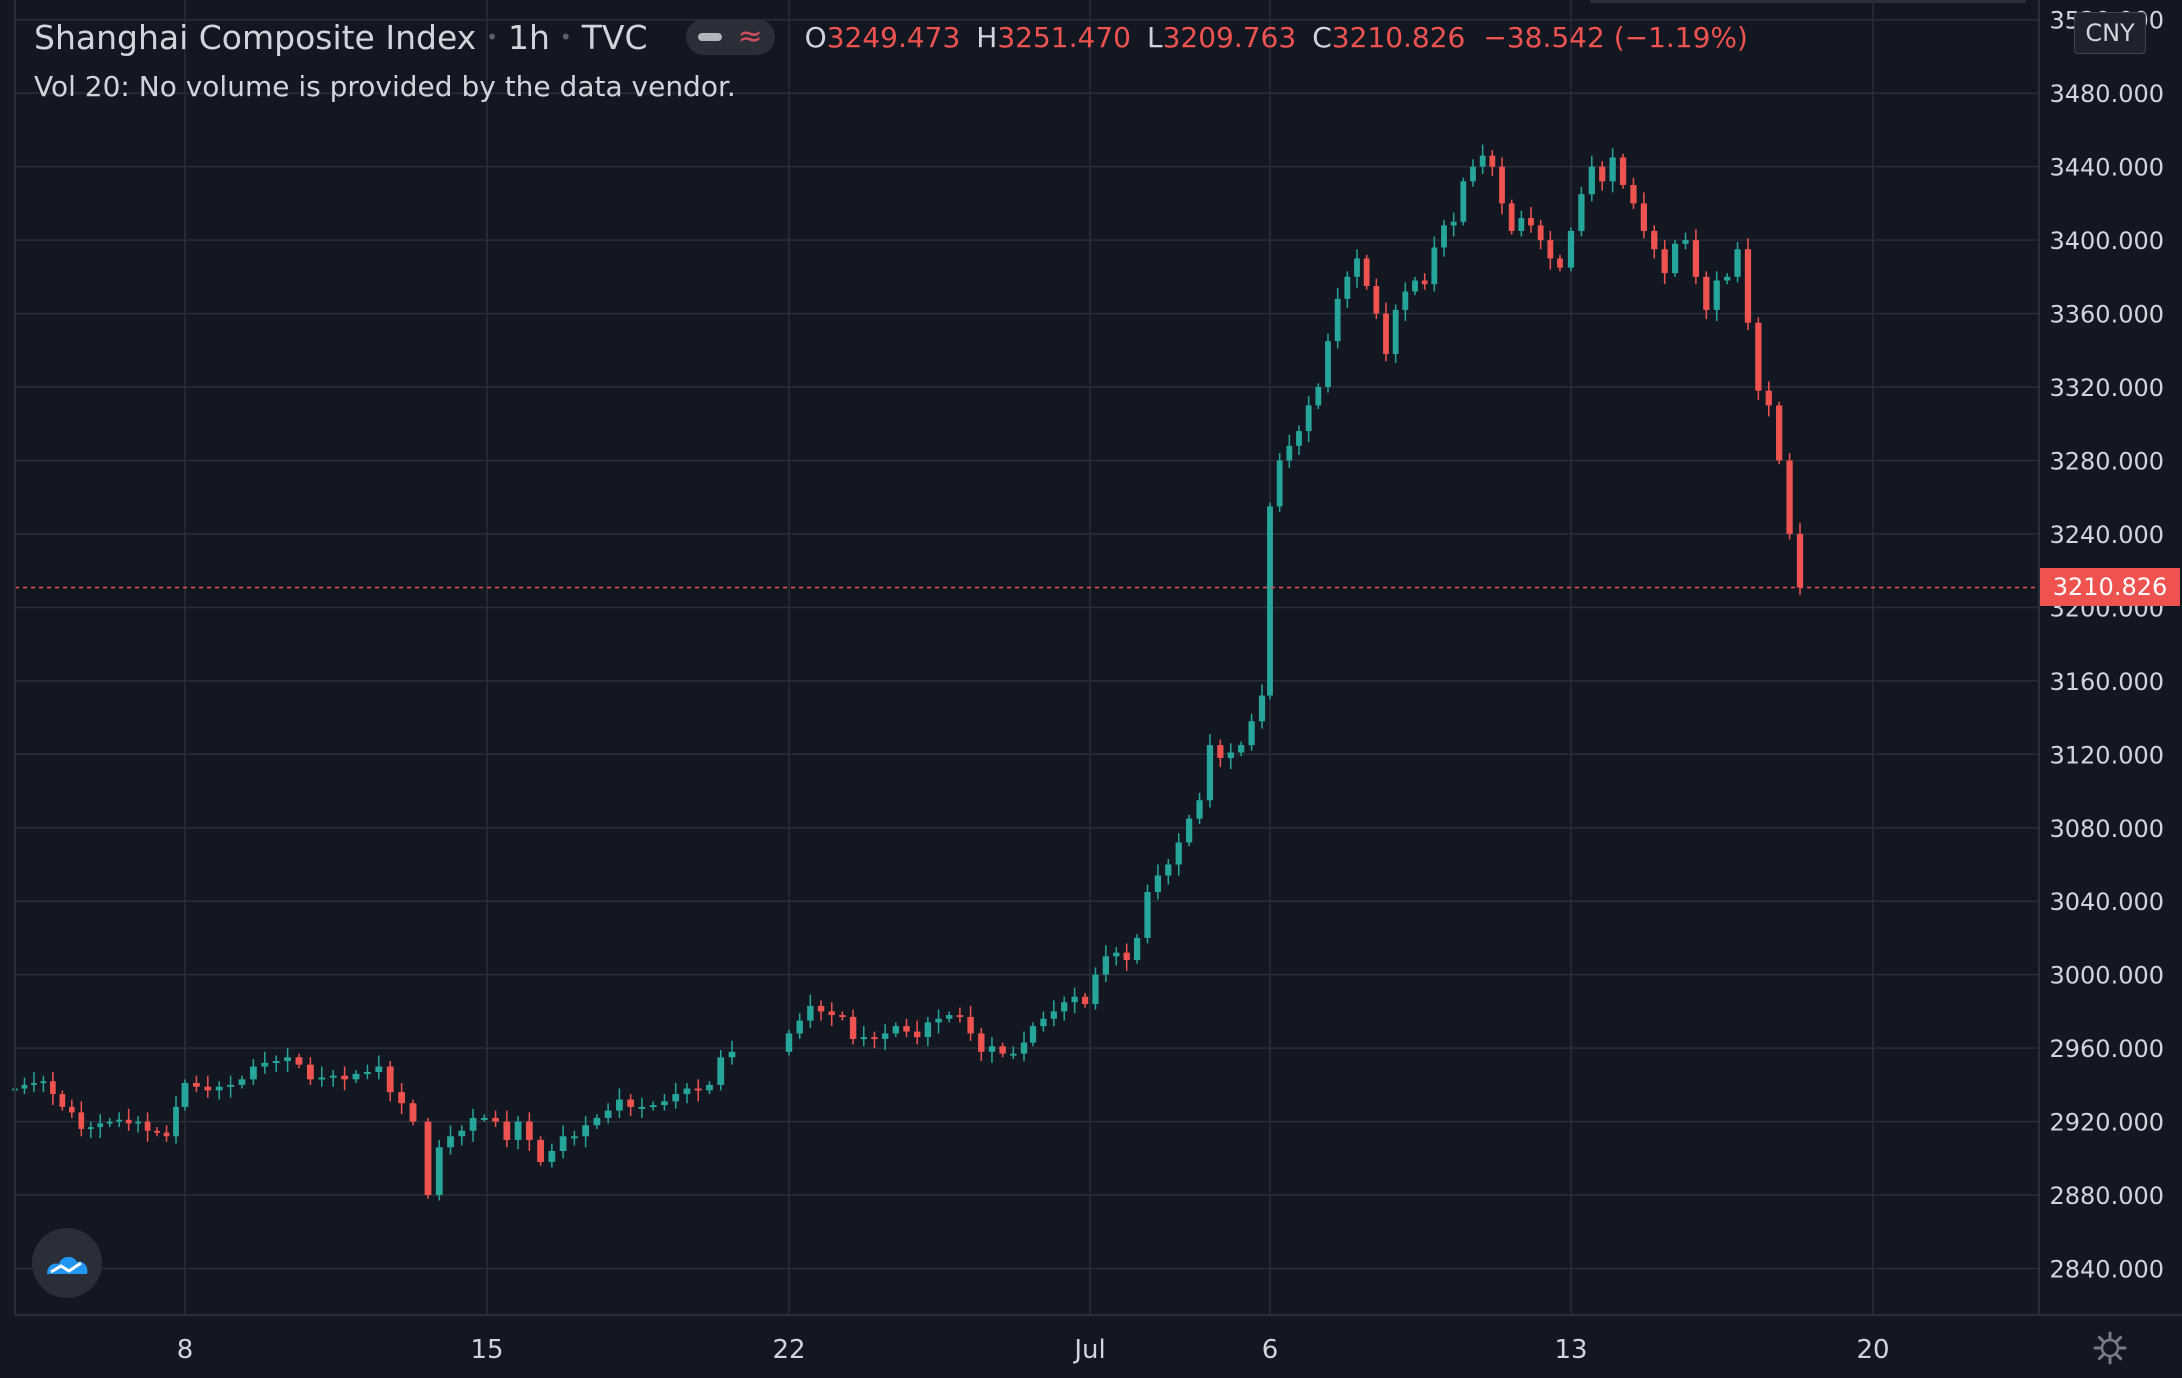 The height and width of the screenshot is (1378, 2182). What do you see at coordinates (750, 36) in the screenshot?
I see `wave-icon: ≈` at bounding box center [750, 36].